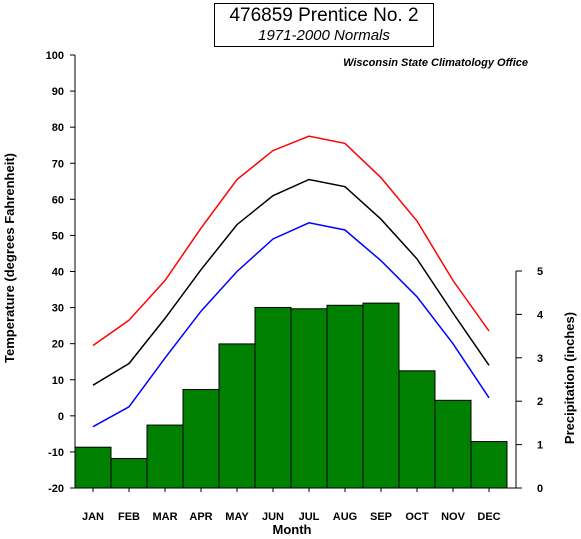 The width and height of the screenshot is (581, 539). I want to click on x-tick-label-may: MAY, so click(237, 517).